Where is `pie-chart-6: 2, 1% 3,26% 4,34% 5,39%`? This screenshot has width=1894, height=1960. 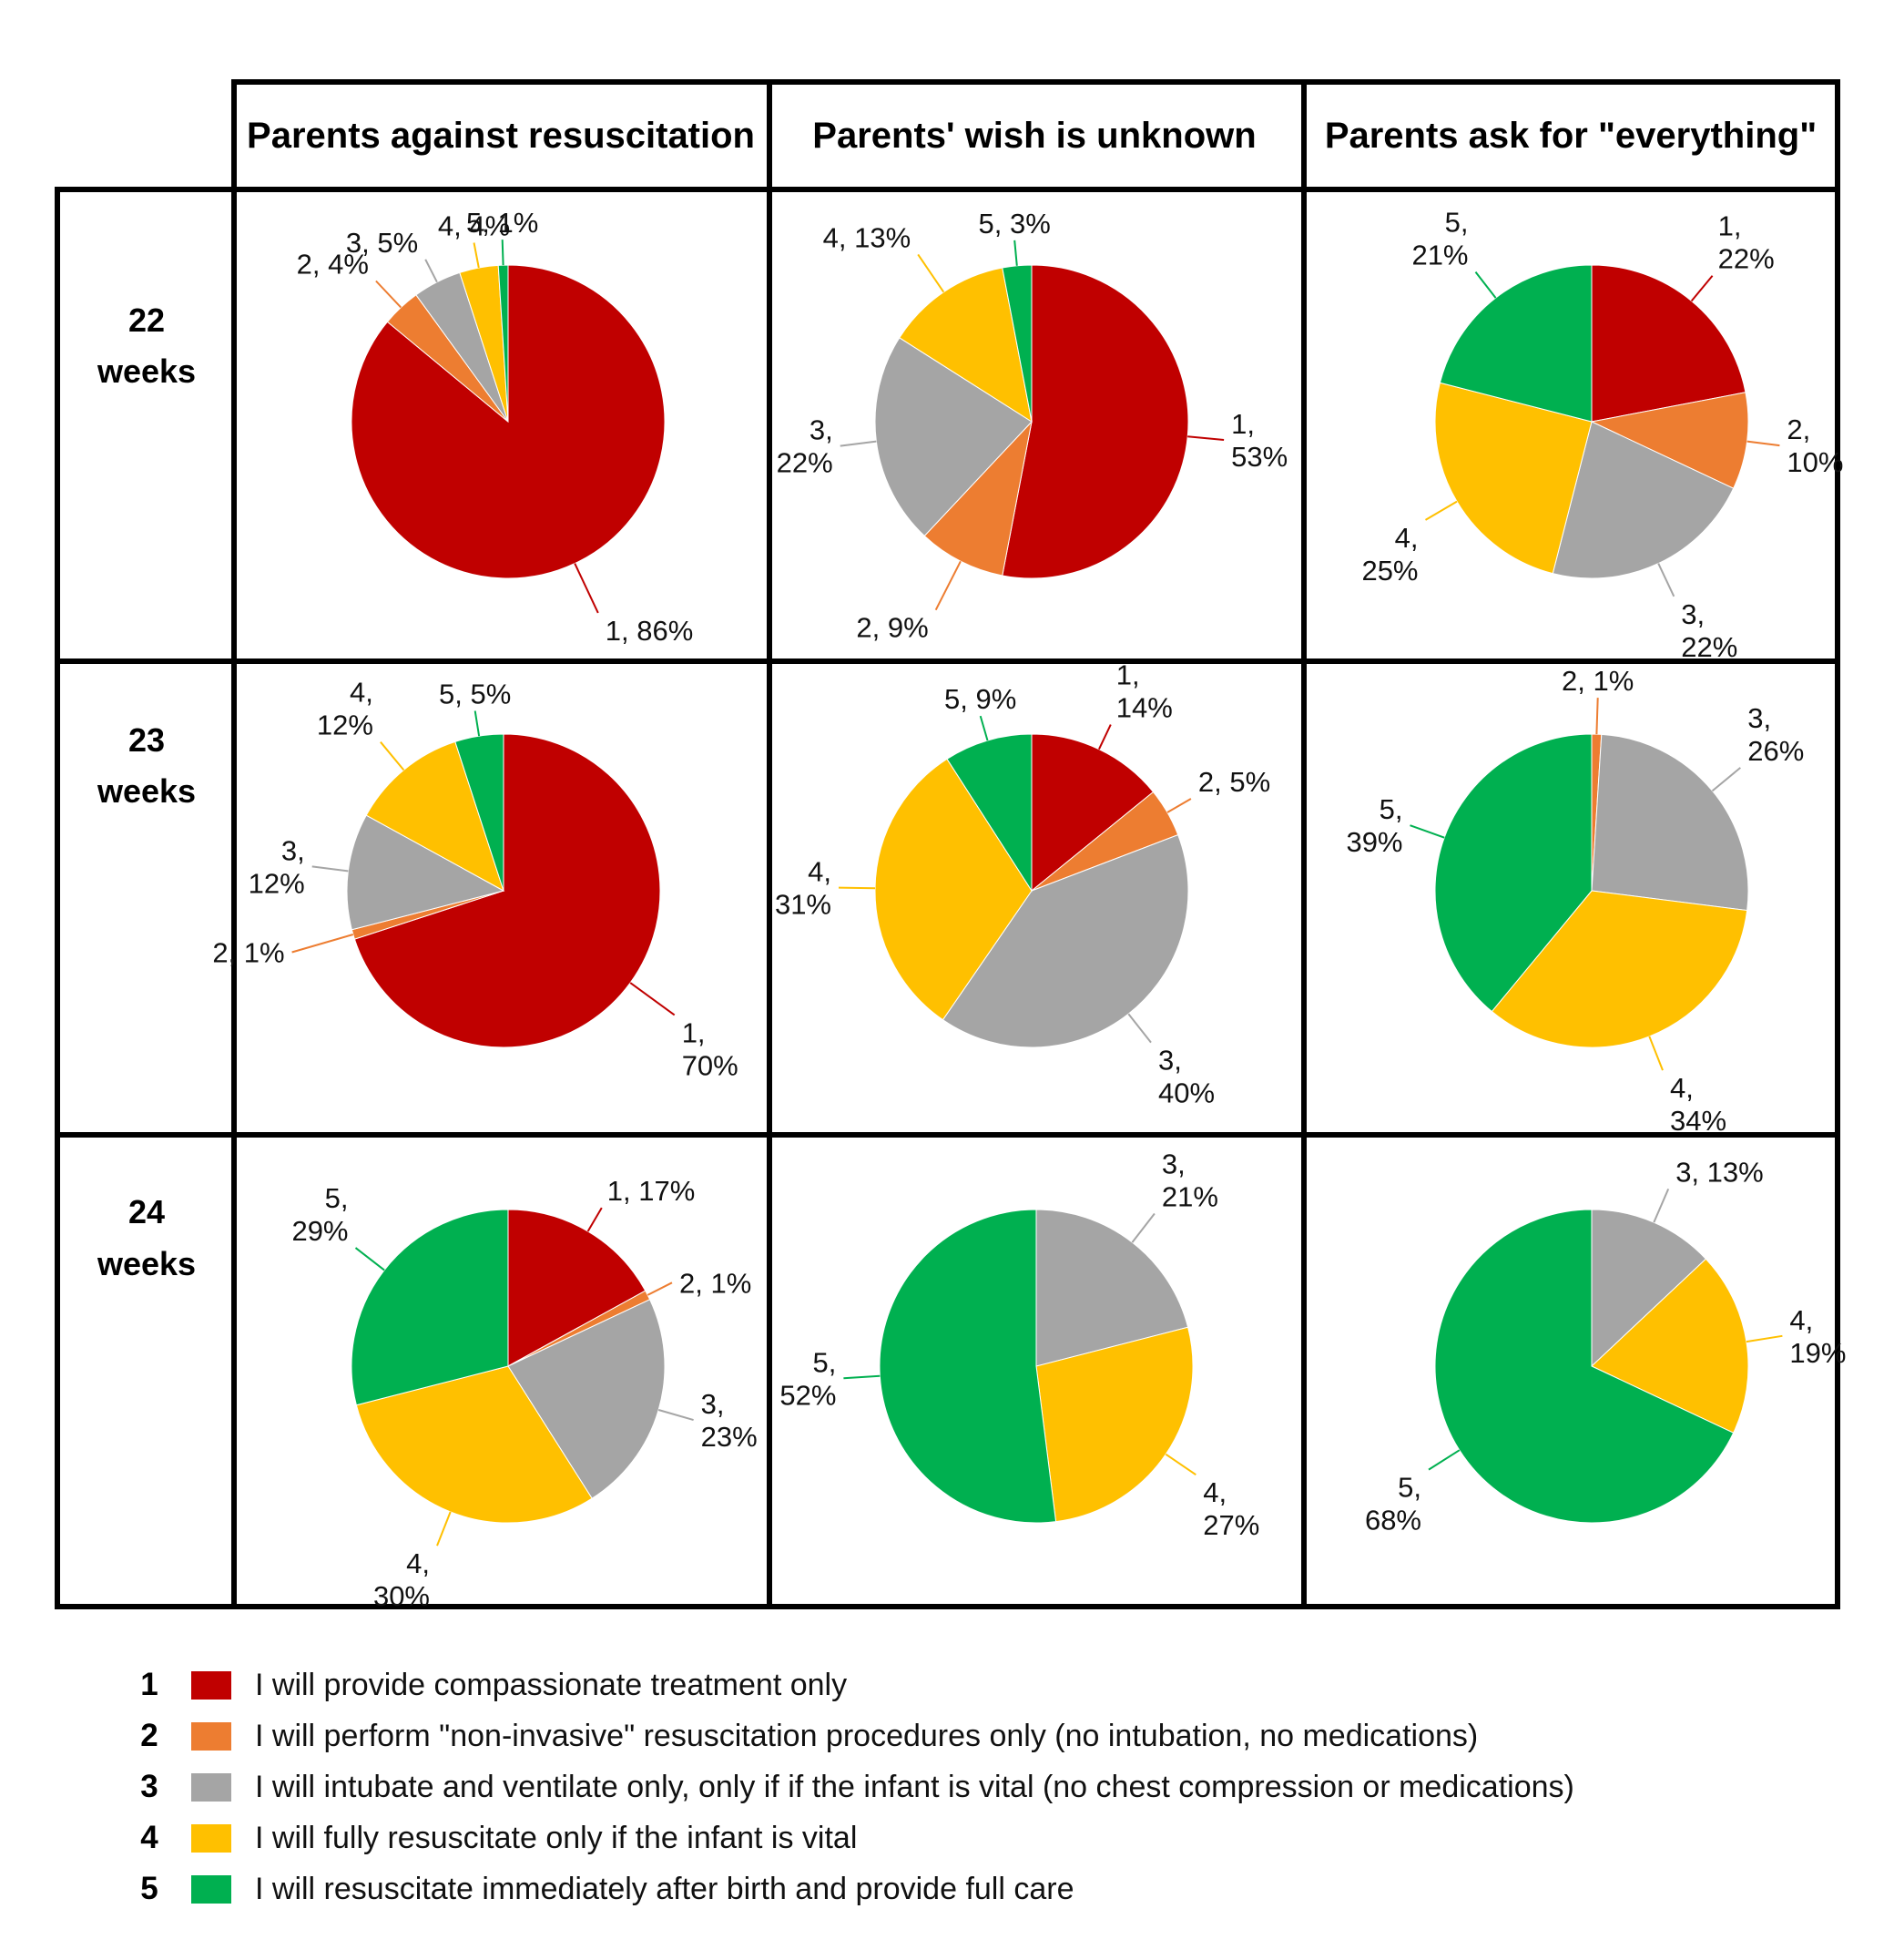 pie-chart-6: 2, 1% 3,26% 4,34% 5,39% is located at coordinates (1575, 901).